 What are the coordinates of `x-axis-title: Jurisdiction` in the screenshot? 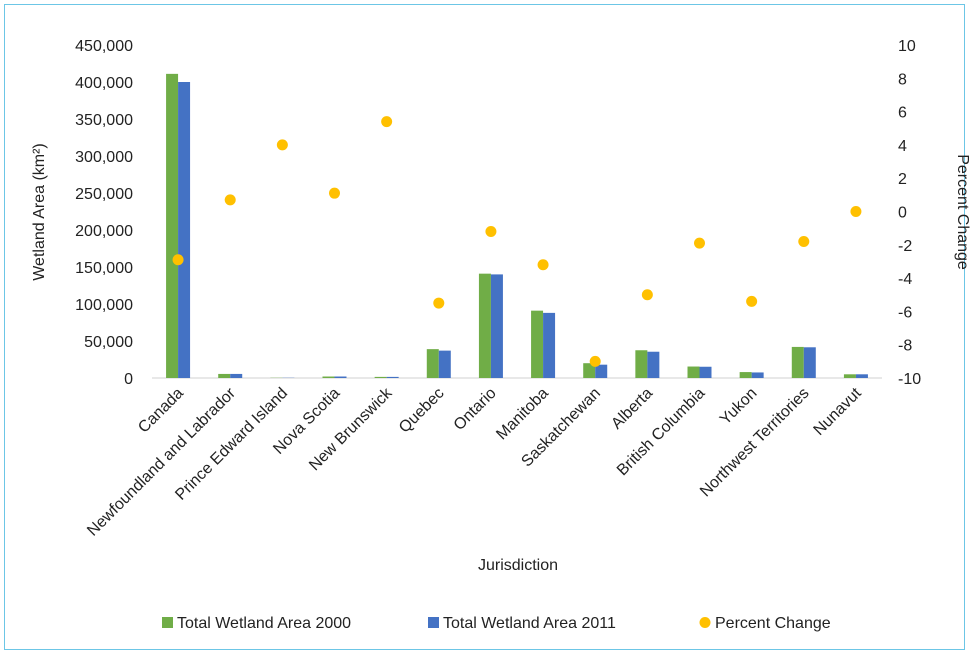 It's located at (518, 565).